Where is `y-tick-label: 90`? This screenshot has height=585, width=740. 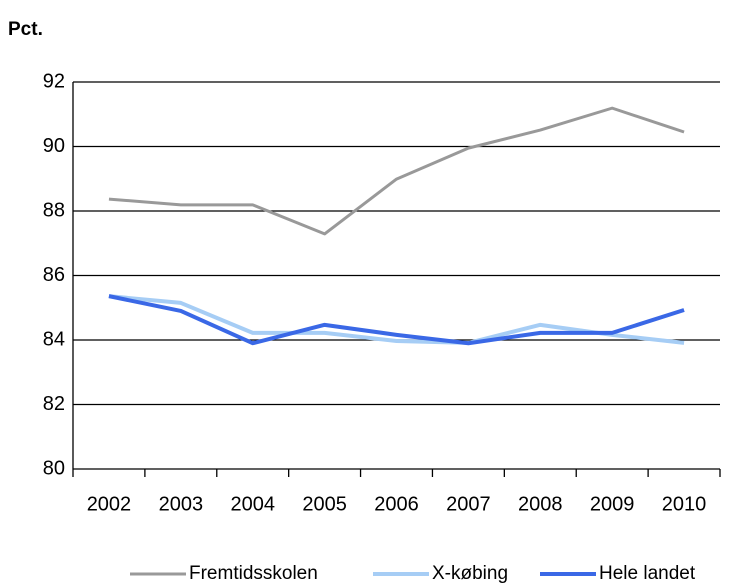 y-tick-label: 90 is located at coordinates (54, 146).